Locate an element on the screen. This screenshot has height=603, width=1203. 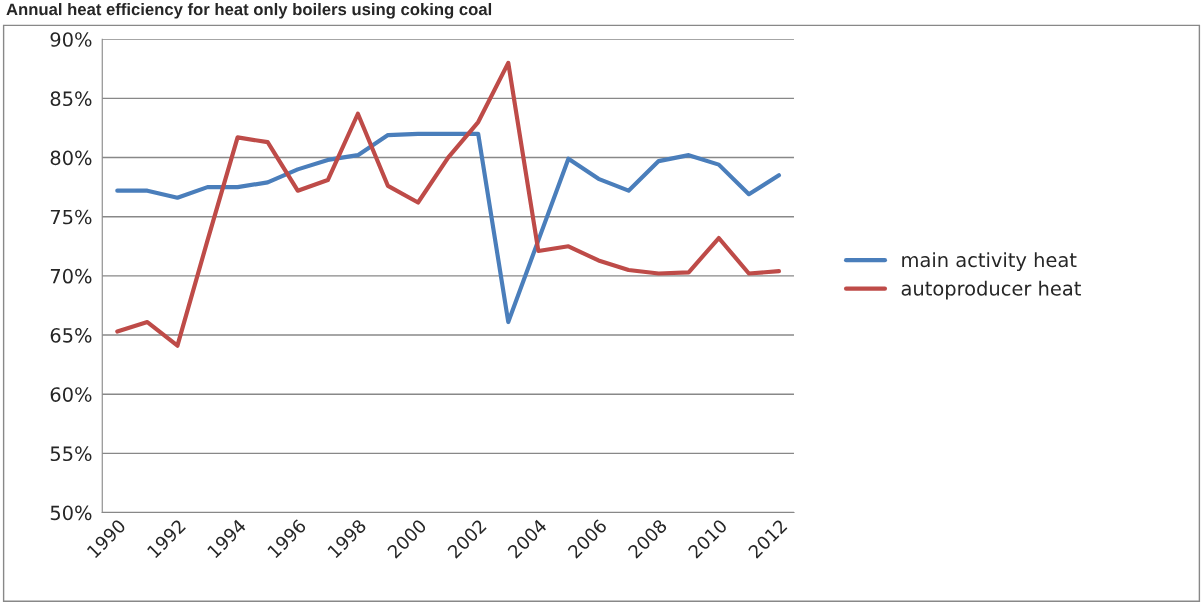
legend-label: autoproducer heat is located at coordinates (991, 290).